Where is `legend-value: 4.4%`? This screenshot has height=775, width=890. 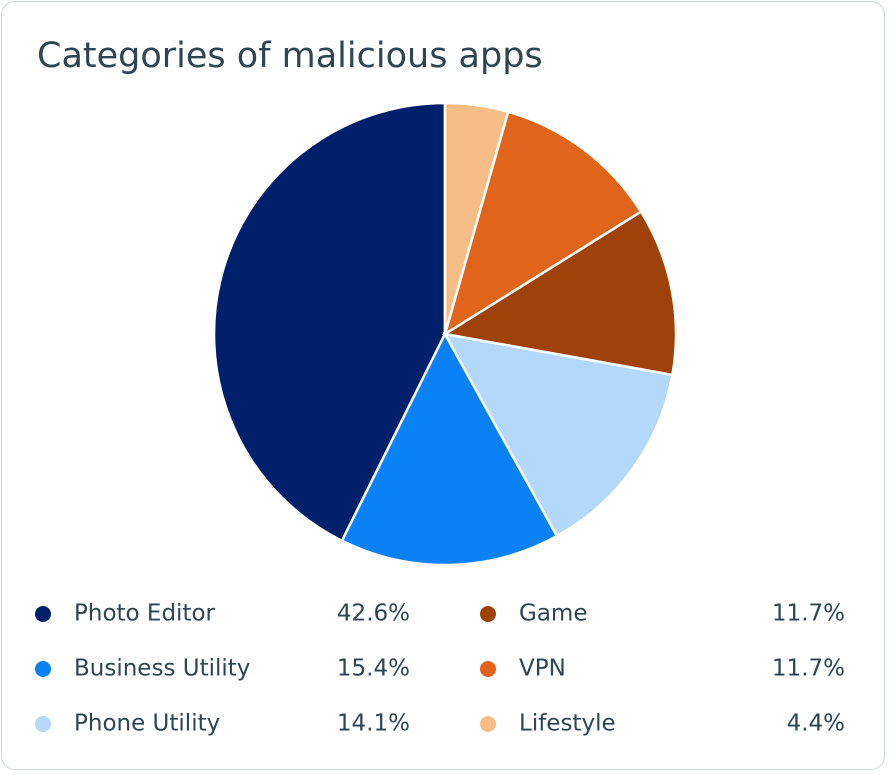
legend-value: 4.4% is located at coordinates (816, 724).